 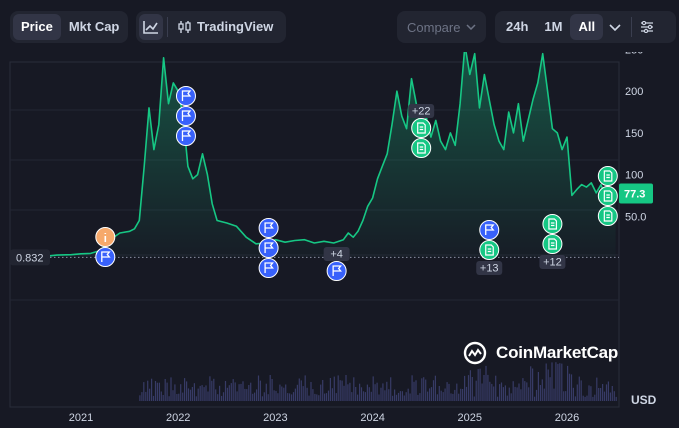 What do you see at coordinates (235, 26) in the screenshot?
I see `tradingview-label: TradingView` at bounding box center [235, 26].